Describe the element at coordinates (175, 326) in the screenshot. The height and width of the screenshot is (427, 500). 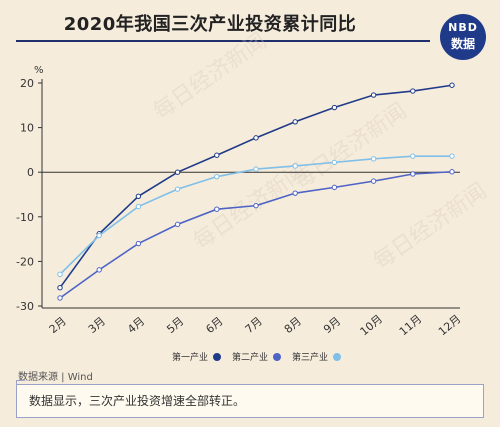
I see `x-tick-label: 5月` at that location.